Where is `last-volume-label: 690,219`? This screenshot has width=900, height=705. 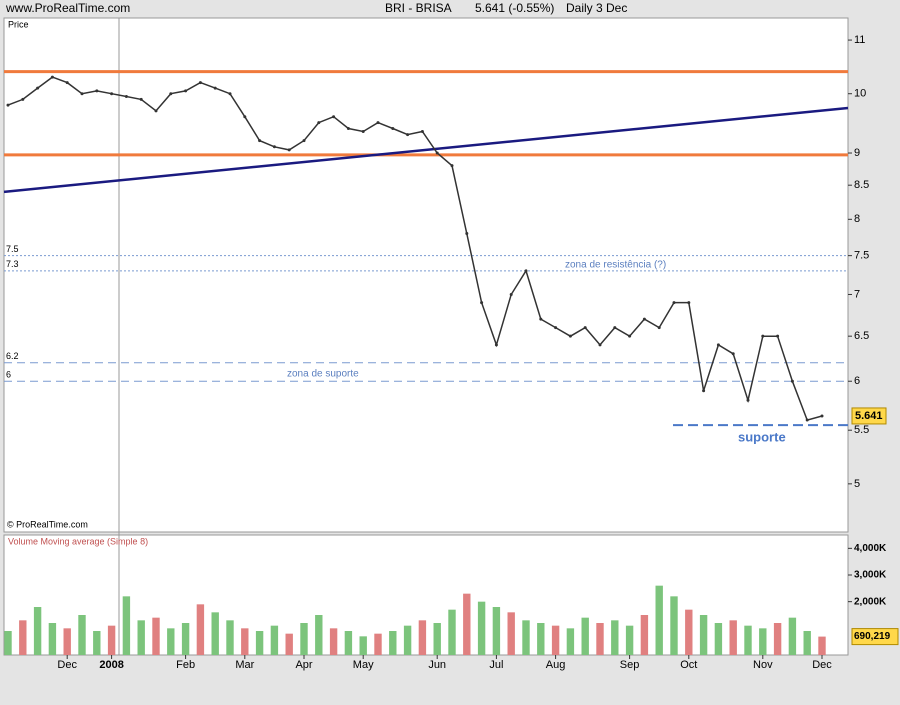 last-volume-label: 690,219 is located at coordinates (872, 636).